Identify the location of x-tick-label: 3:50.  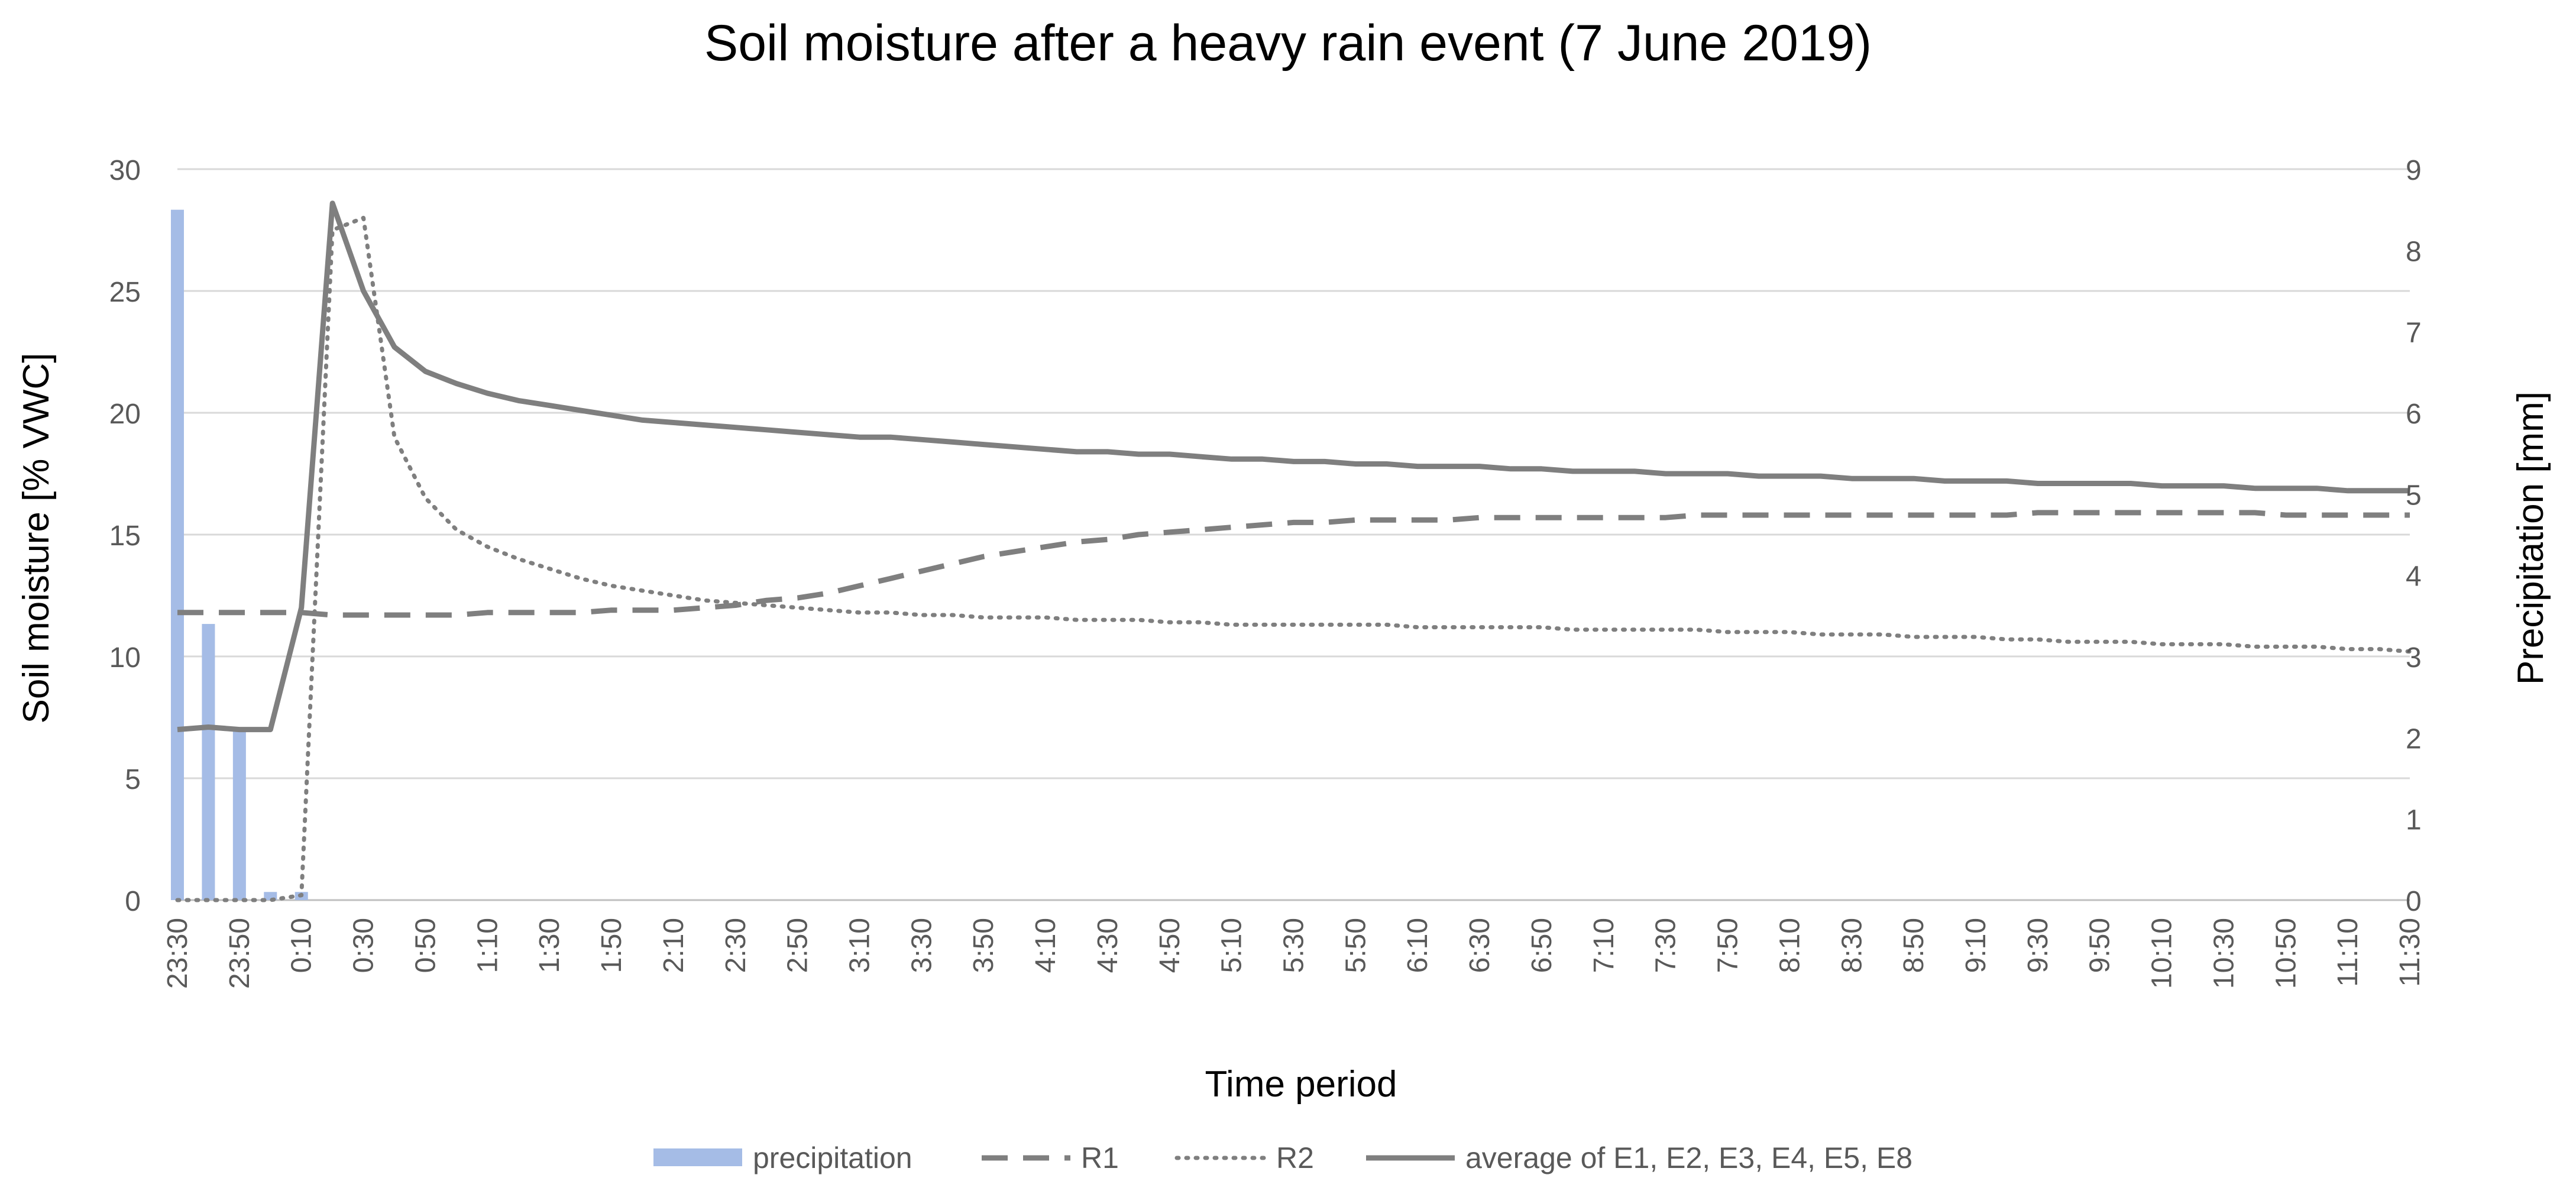
(984, 945).